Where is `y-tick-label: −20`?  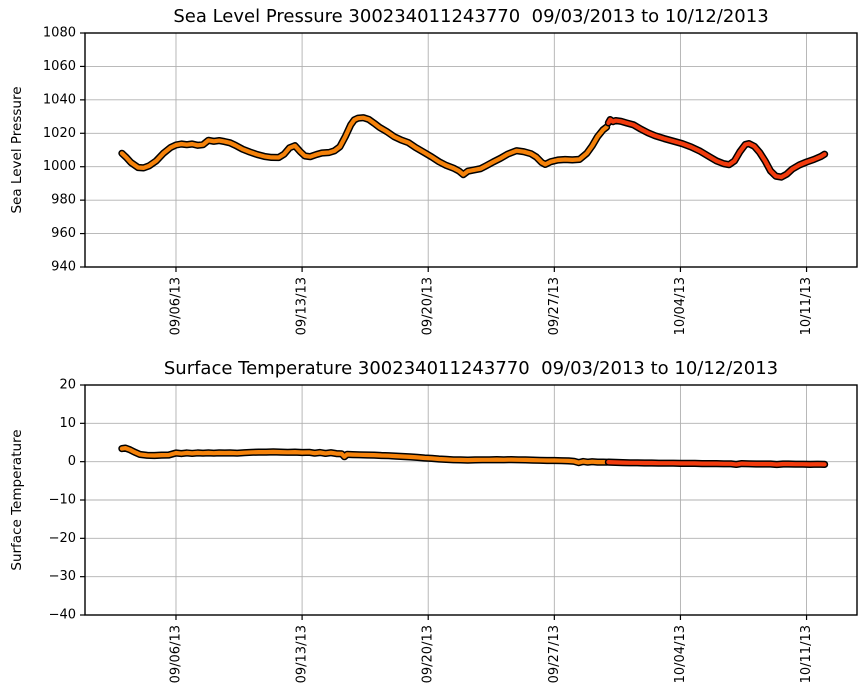 y-tick-label: −20 is located at coordinates (62, 538).